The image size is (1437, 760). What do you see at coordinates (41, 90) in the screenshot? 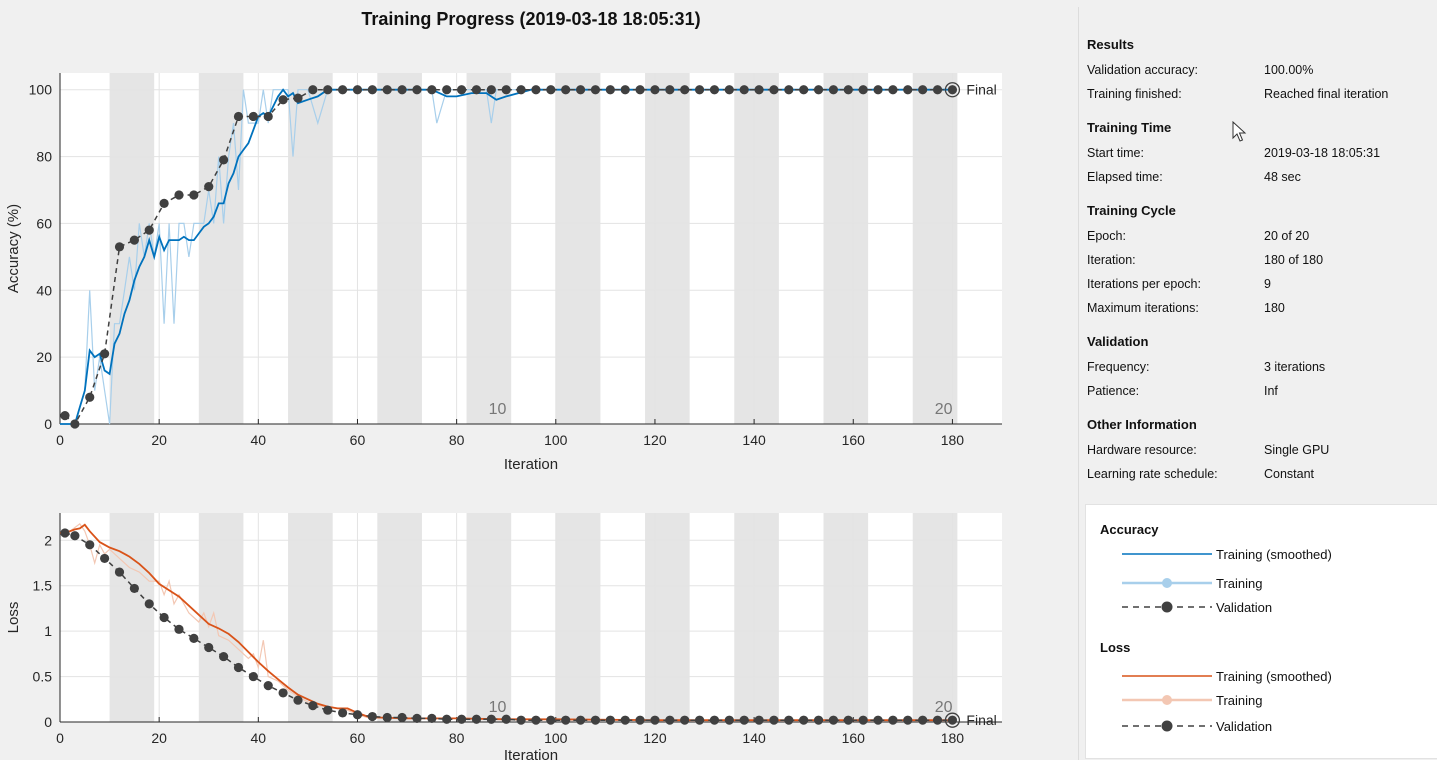
I see `accuracy-y-tick-label: 100` at bounding box center [41, 90].